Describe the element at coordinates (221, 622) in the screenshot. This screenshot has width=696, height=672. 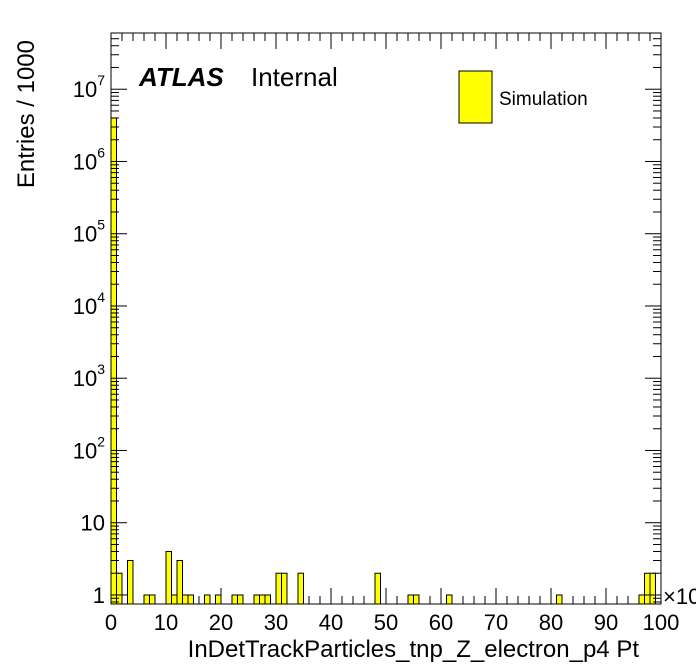
I see `x-tick-label: 20` at that location.